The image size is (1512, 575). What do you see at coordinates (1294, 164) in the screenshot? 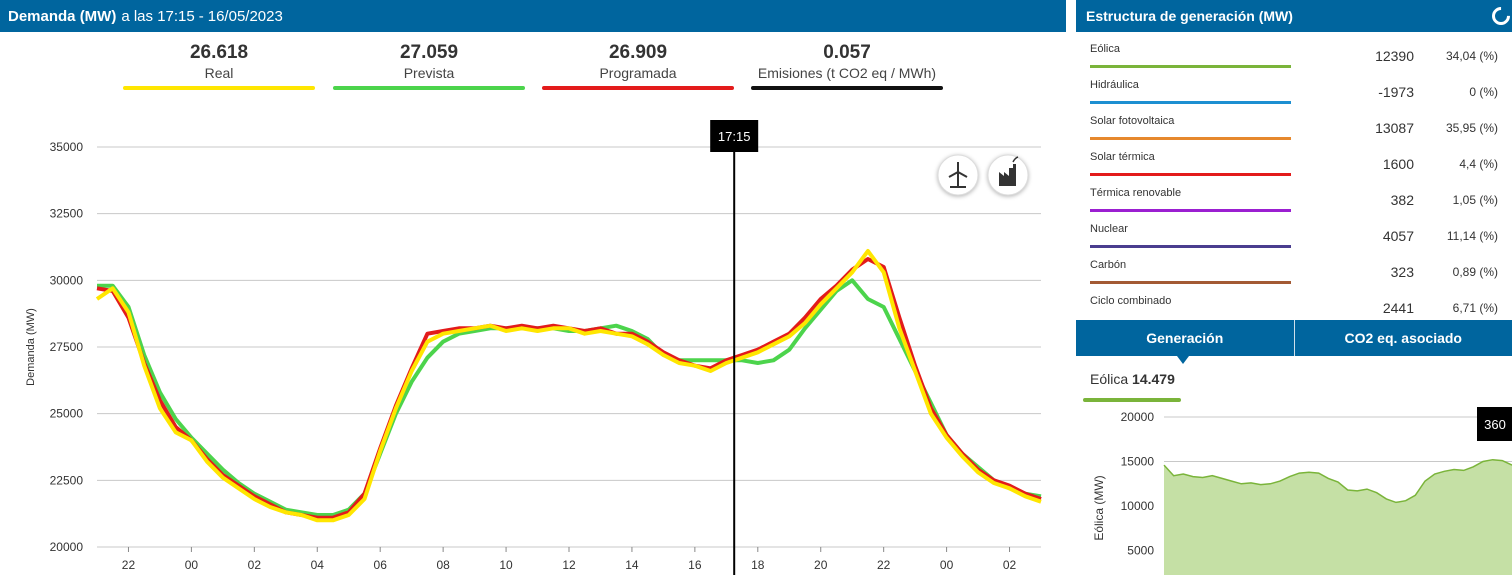
I see `generation-row: Solar térmica 1600 4,4 (%)` at bounding box center [1294, 164].